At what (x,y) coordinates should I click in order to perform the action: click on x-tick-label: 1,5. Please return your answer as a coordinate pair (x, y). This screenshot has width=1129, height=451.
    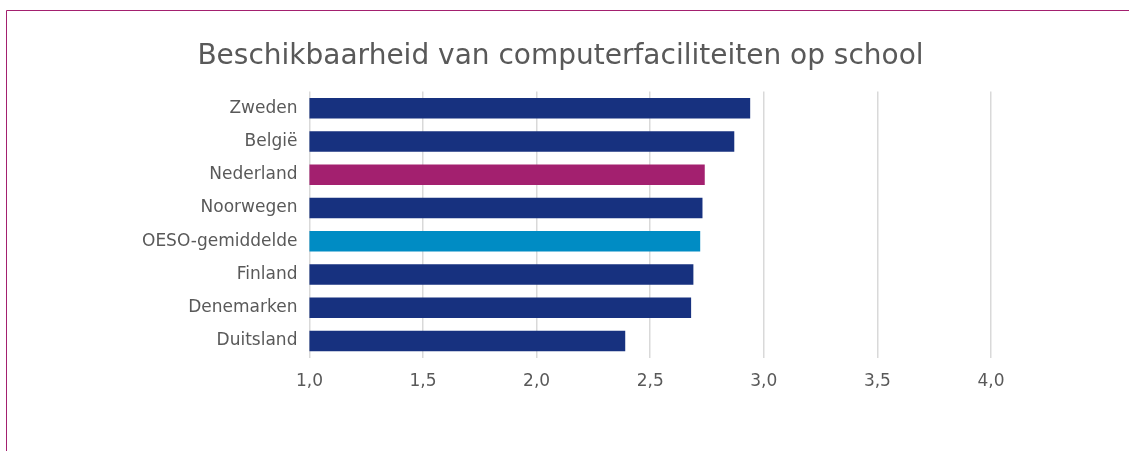
    Looking at the image, I should click on (423, 380).